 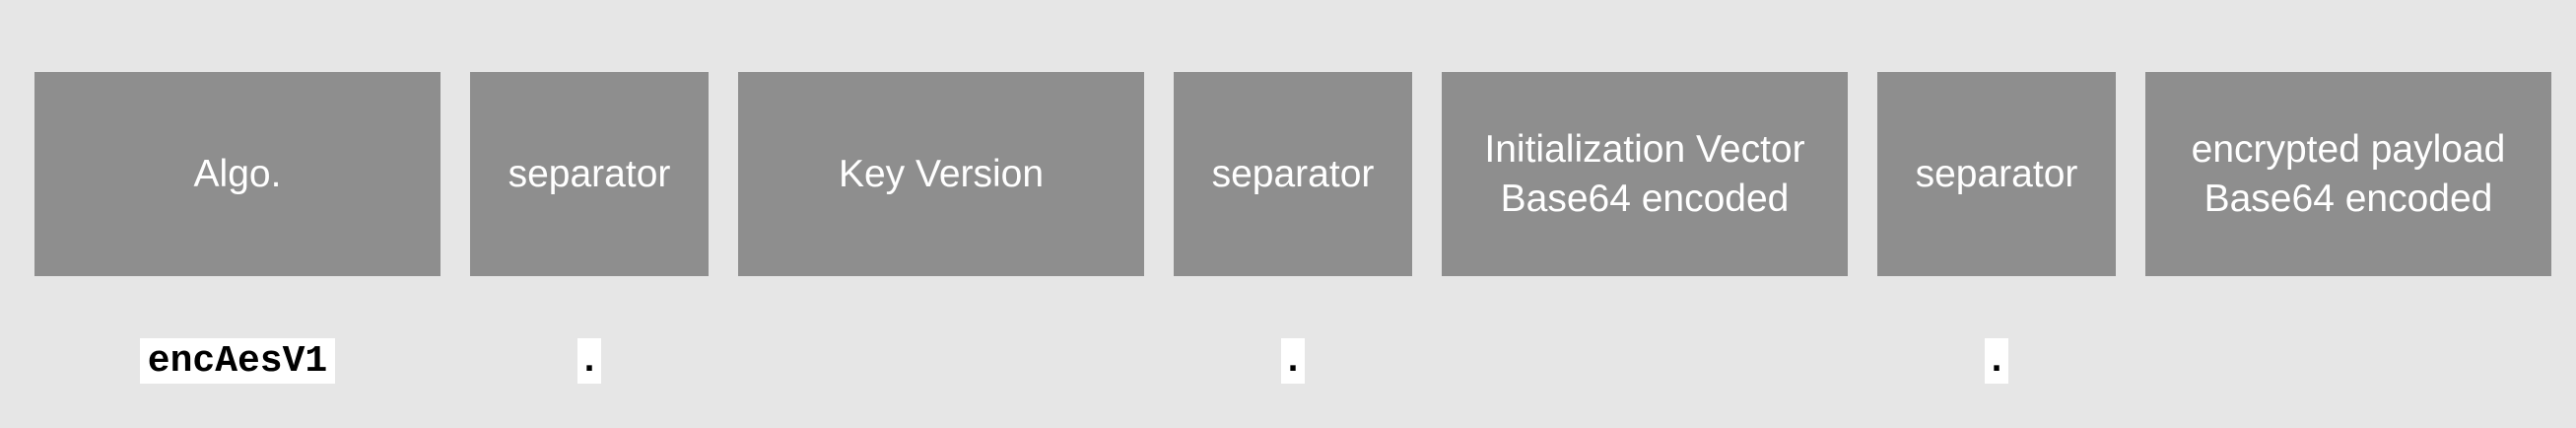 I want to click on segment-encrypted-payload-label: encrypted payload Base64 encoded, so click(x=2348, y=173).